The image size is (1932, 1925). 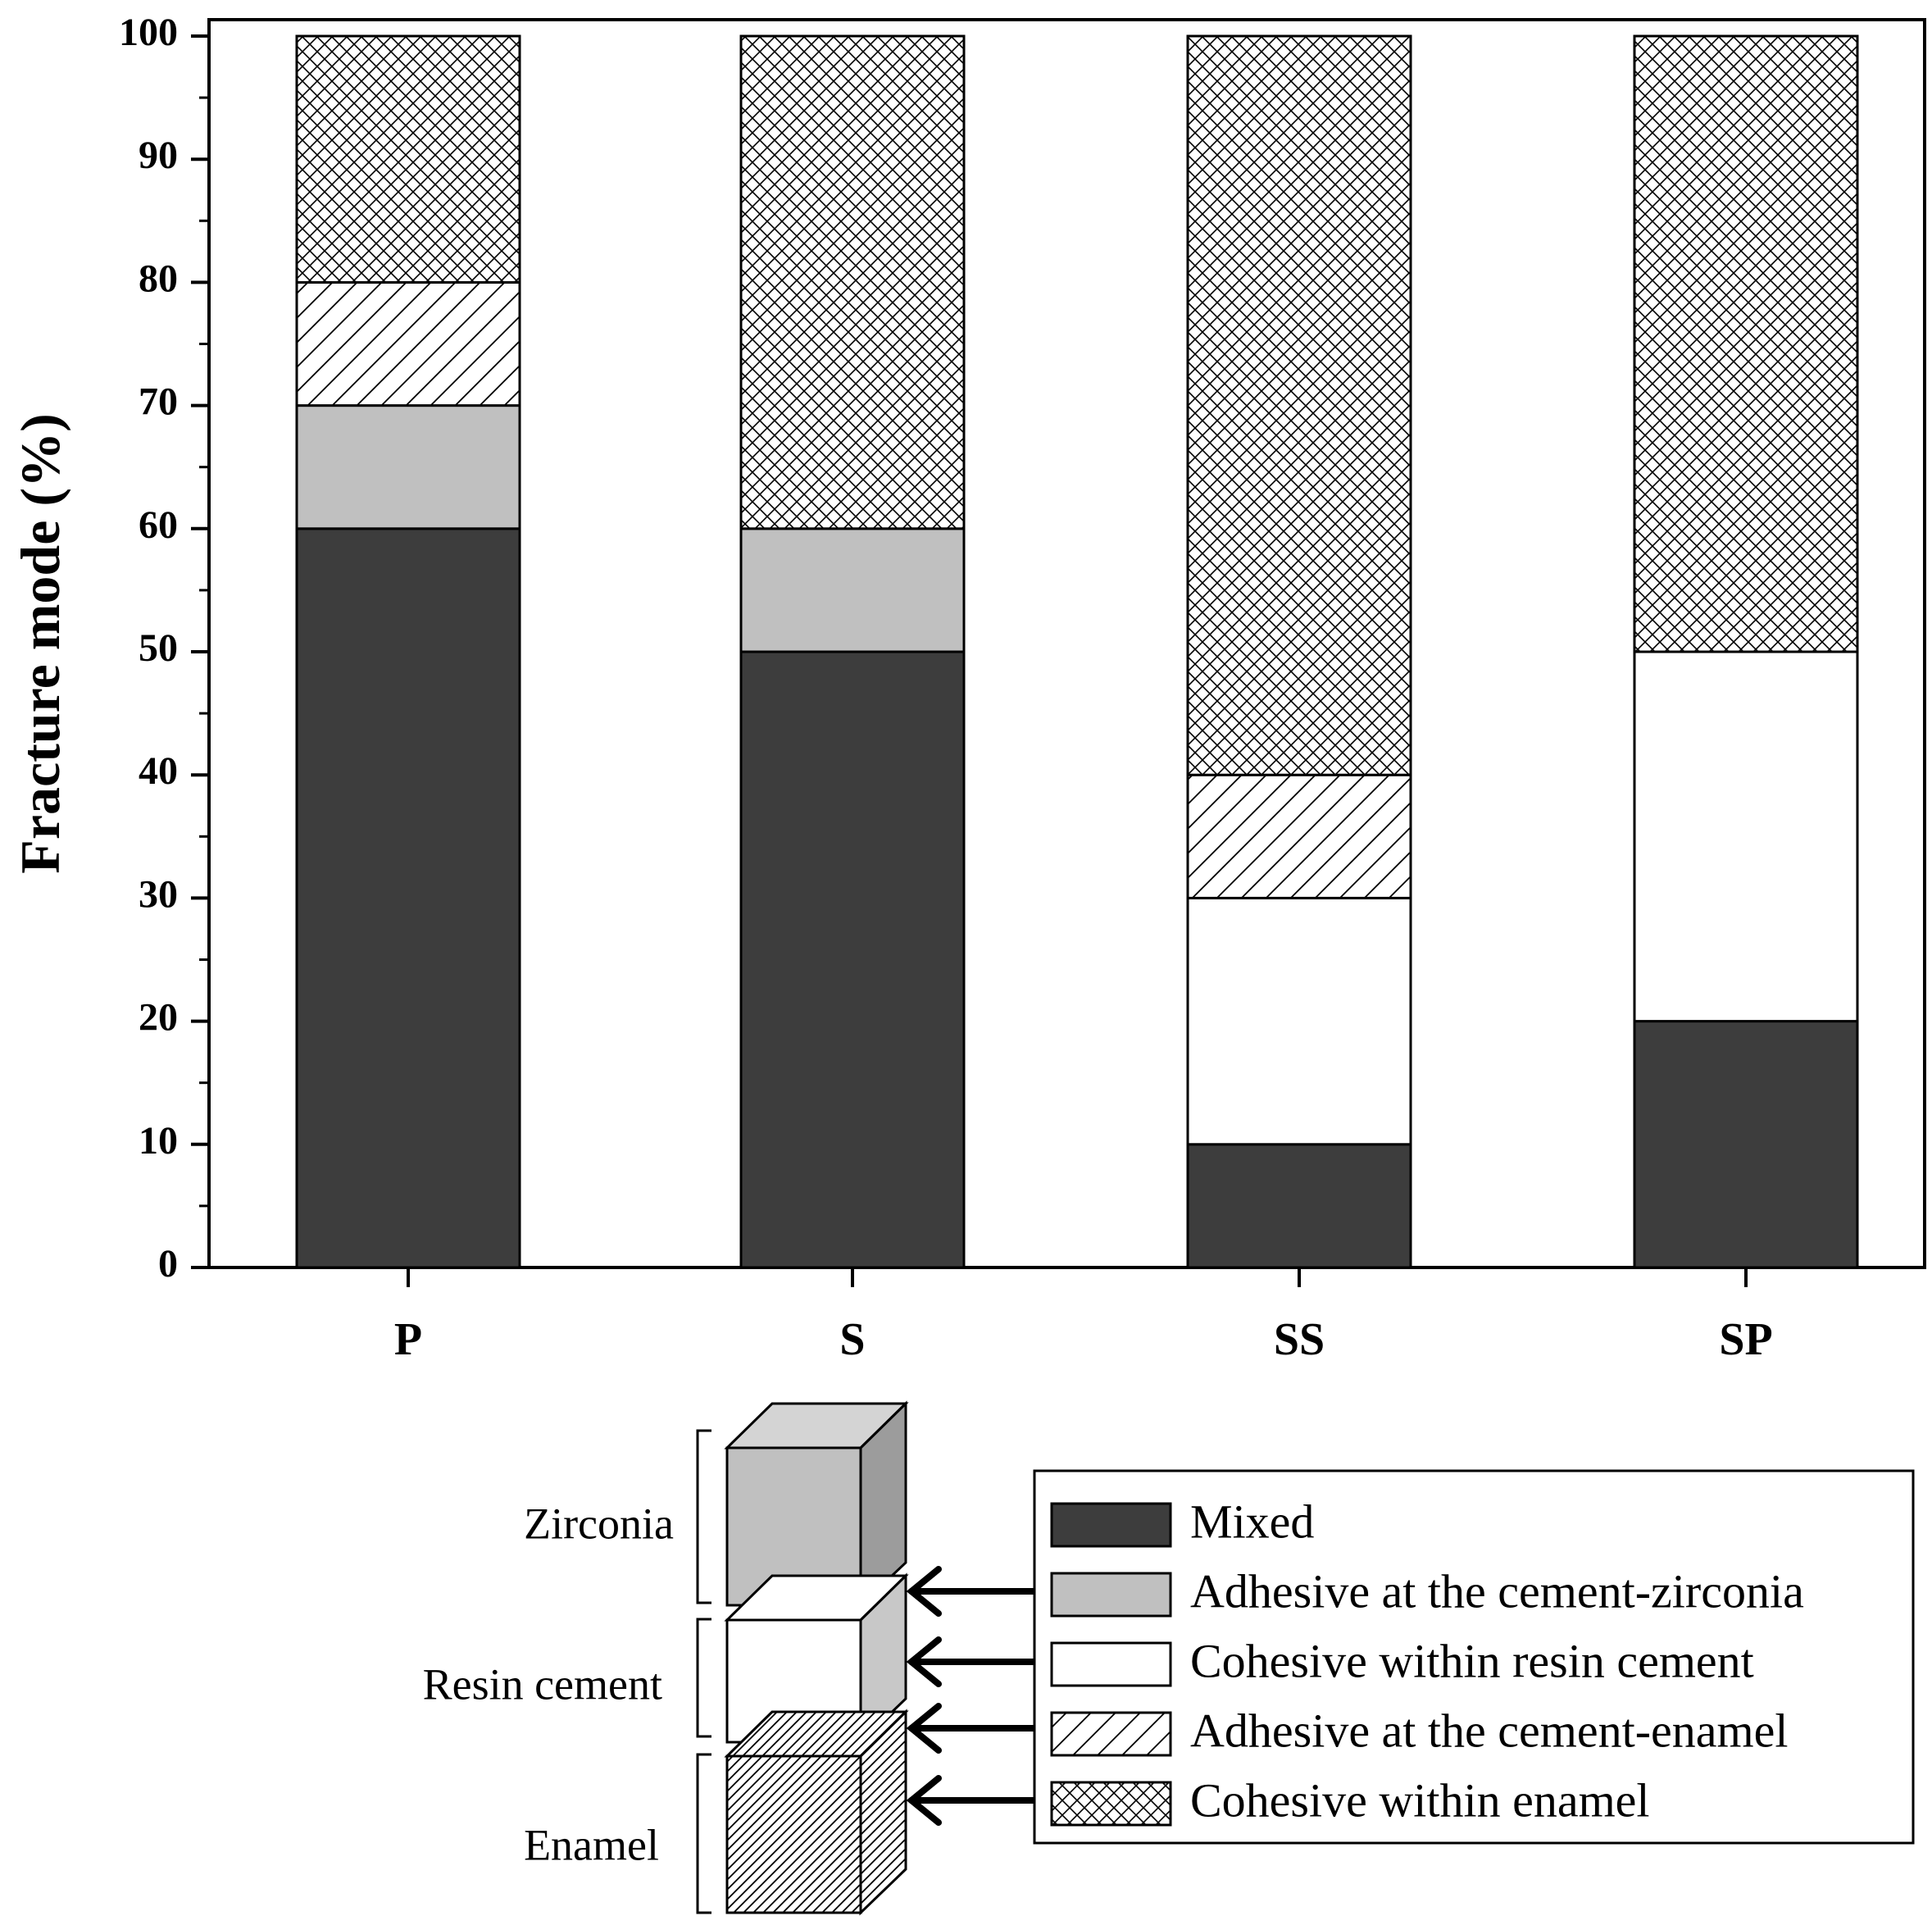 What do you see at coordinates (1746, 837) in the screenshot?
I see `bar-sp-cohesive-within-resin-cement` at bounding box center [1746, 837].